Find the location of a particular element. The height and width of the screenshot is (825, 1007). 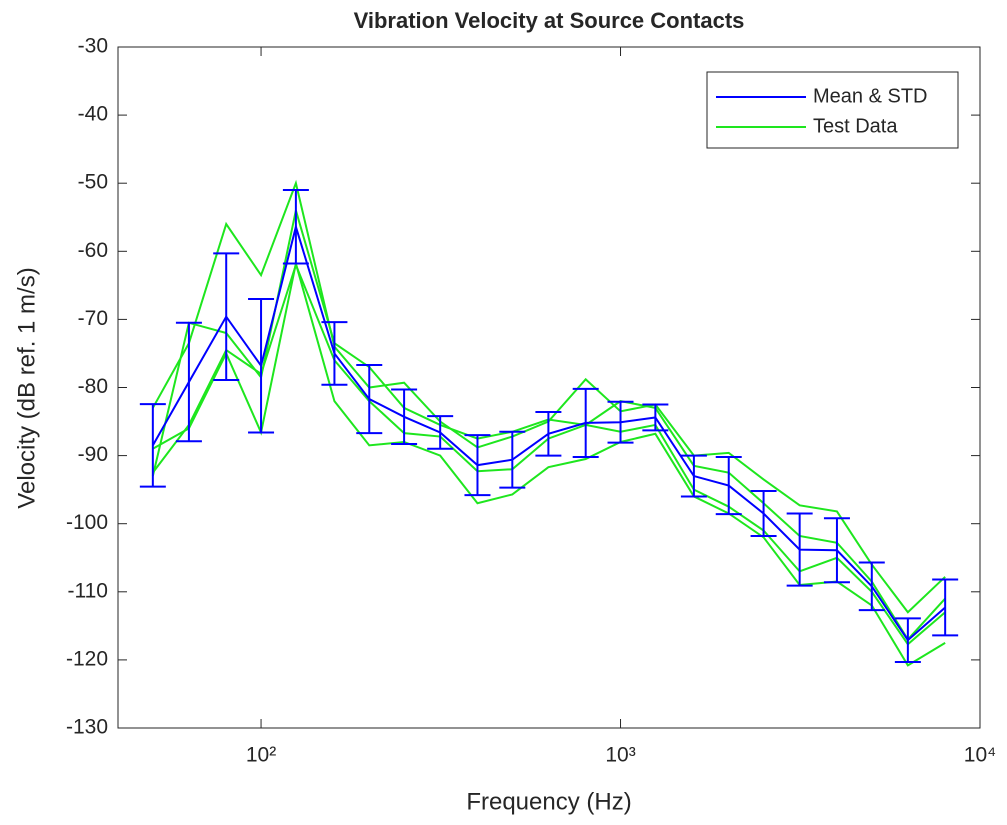

y-tick-label: -130 is located at coordinates (87, 727).